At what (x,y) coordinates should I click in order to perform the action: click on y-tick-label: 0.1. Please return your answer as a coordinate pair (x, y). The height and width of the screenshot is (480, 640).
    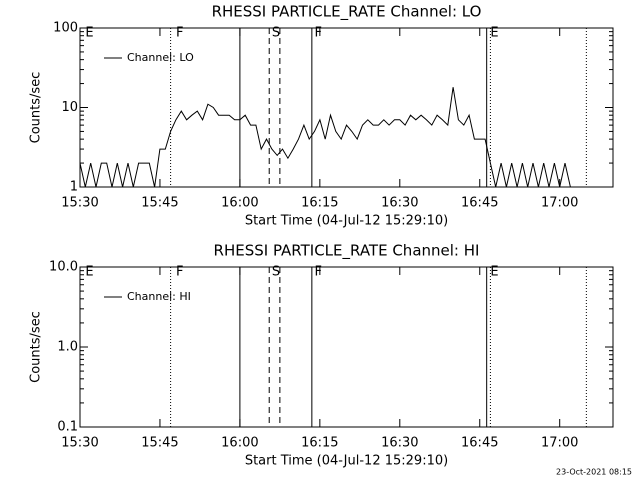
    Looking at the image, I should click on (67, 427).